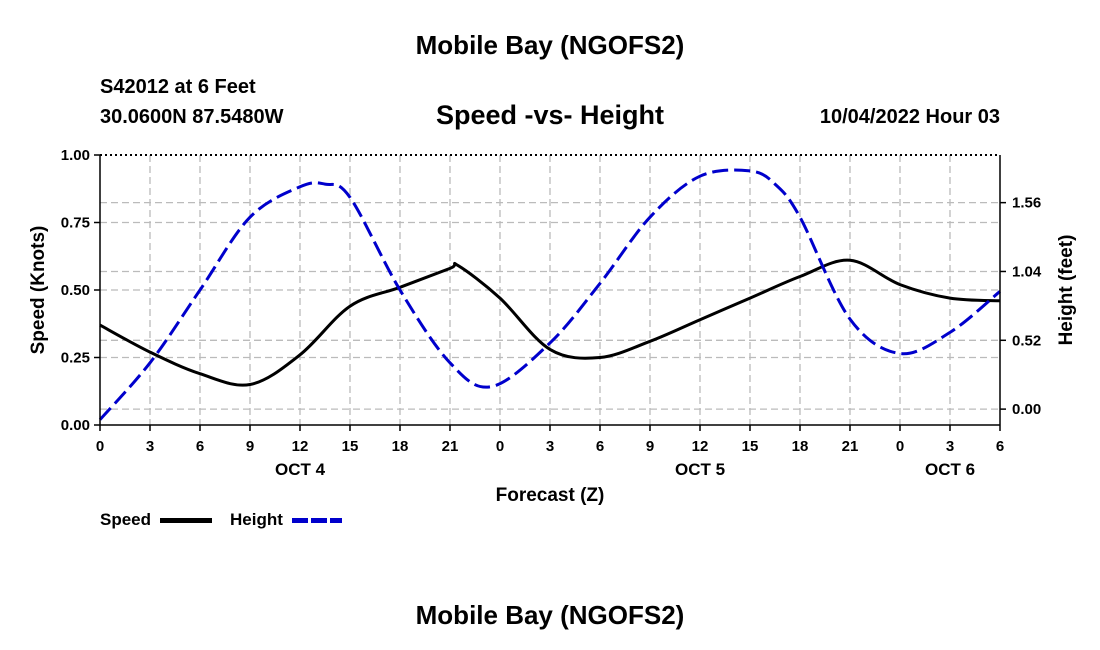 This screenshot has width=1100, height=650. I want to click on y-tick-label: 1.00, so click(75, 155).